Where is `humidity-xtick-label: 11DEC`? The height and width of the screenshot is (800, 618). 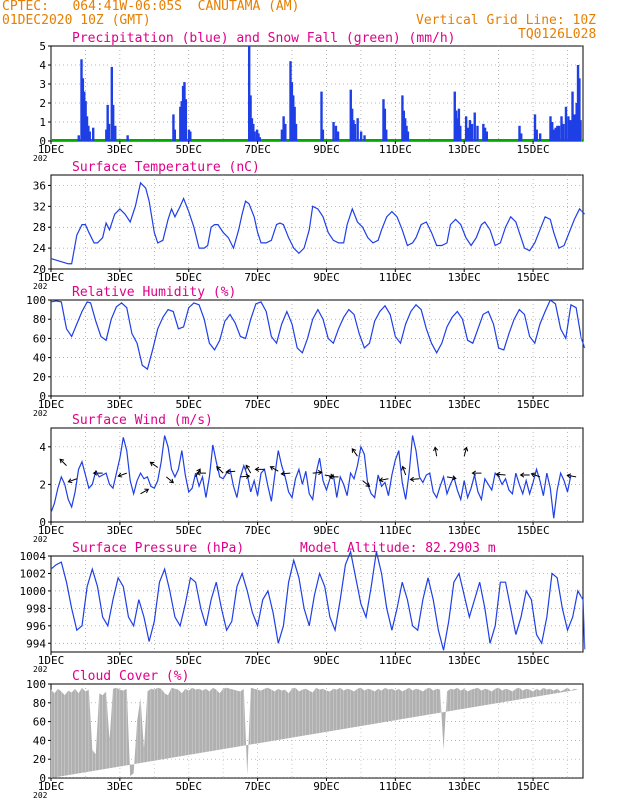
humidity-xtick-label: 11DEC is located at coordinates (395, 404).